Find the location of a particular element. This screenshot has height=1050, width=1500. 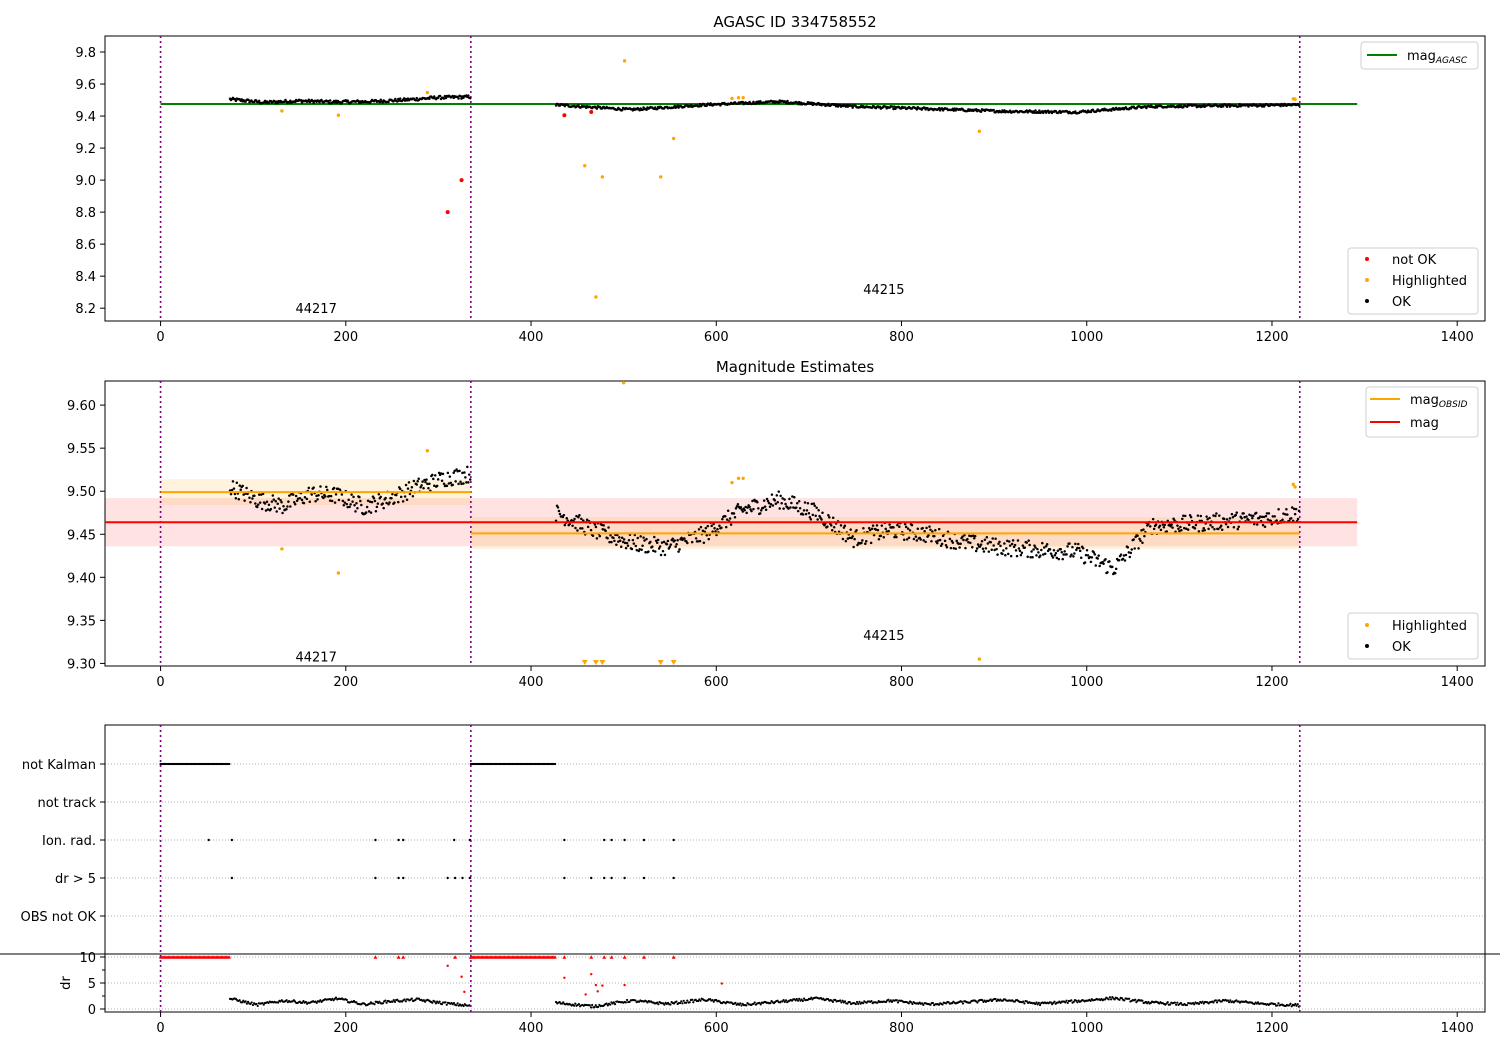

p2-y-tick-label: 9.45 is located at coordinates (81, 535).